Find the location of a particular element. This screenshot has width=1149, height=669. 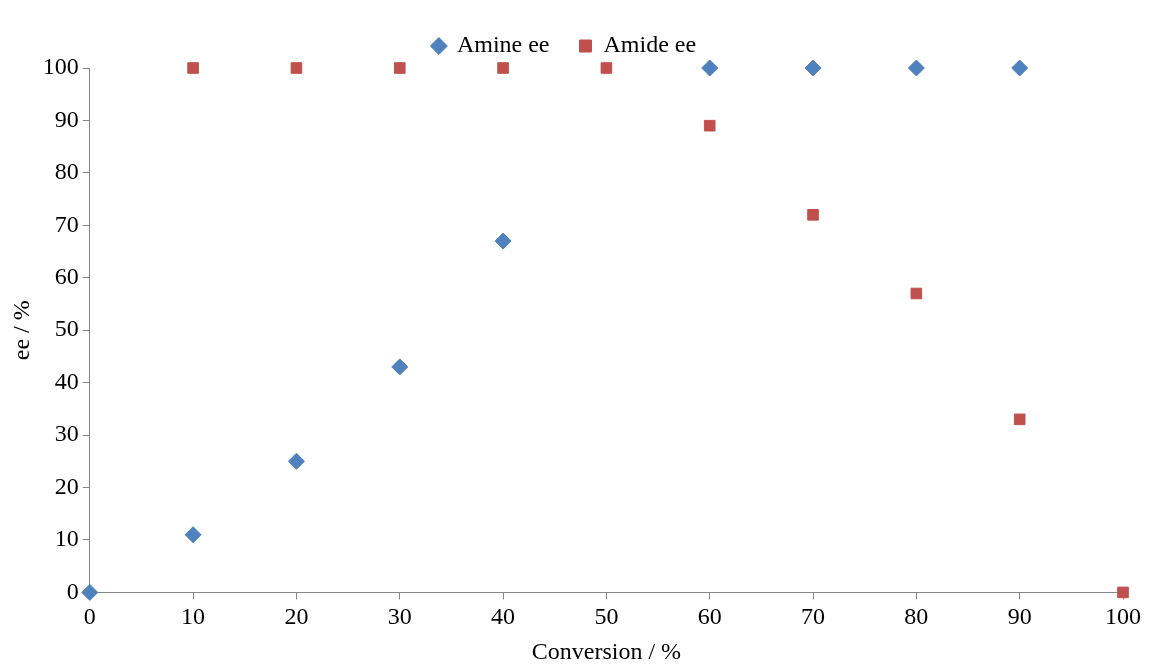

legend-label: Amine ee is located at coordinates (503, 44).